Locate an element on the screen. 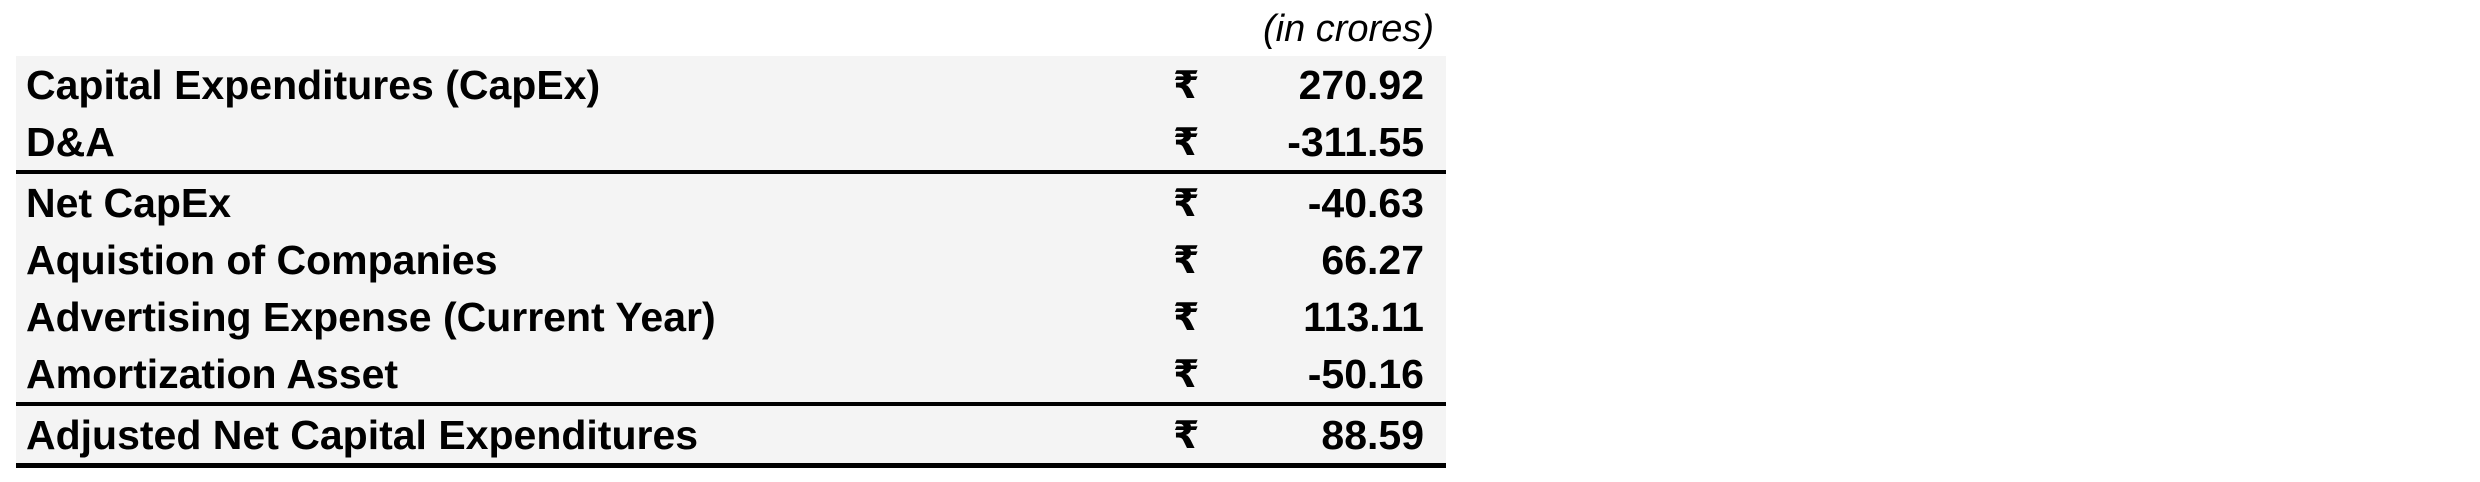 The image size is (2480, 482). row-label: Capital Expenditures (CapEx) is located at coordinates (313, 85).